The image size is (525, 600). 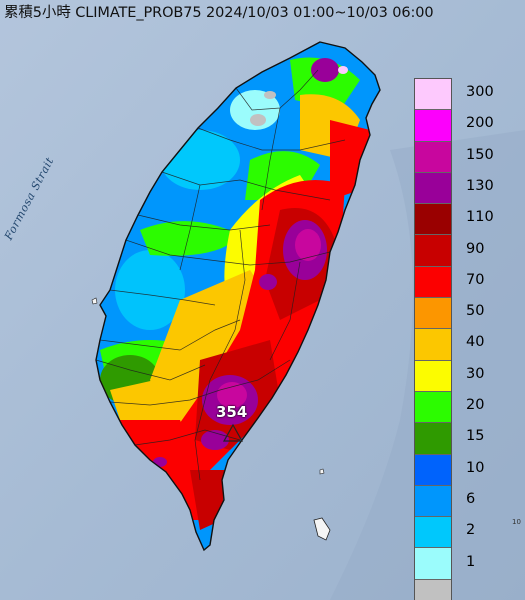 I want to click on max-station-value: 354, so click(x=232, y=412).